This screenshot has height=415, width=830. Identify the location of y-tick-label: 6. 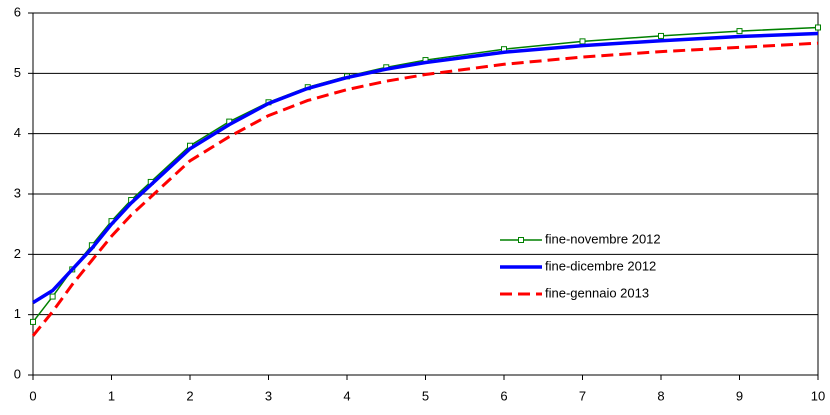
(17, 11).